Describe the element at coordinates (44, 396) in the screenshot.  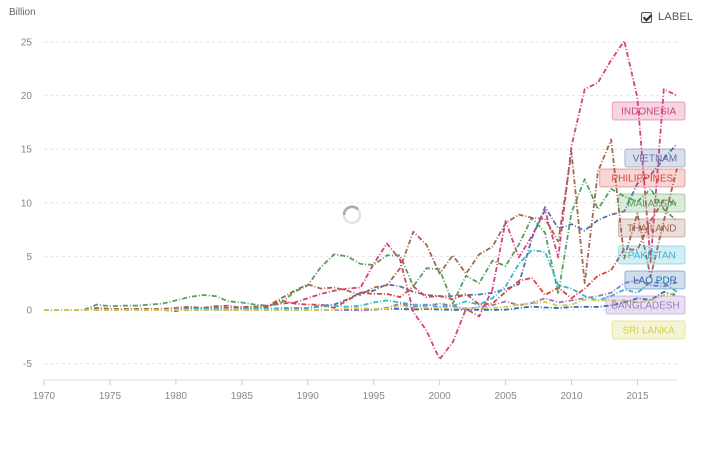
I see `x-tick-label: 1970` at that location.